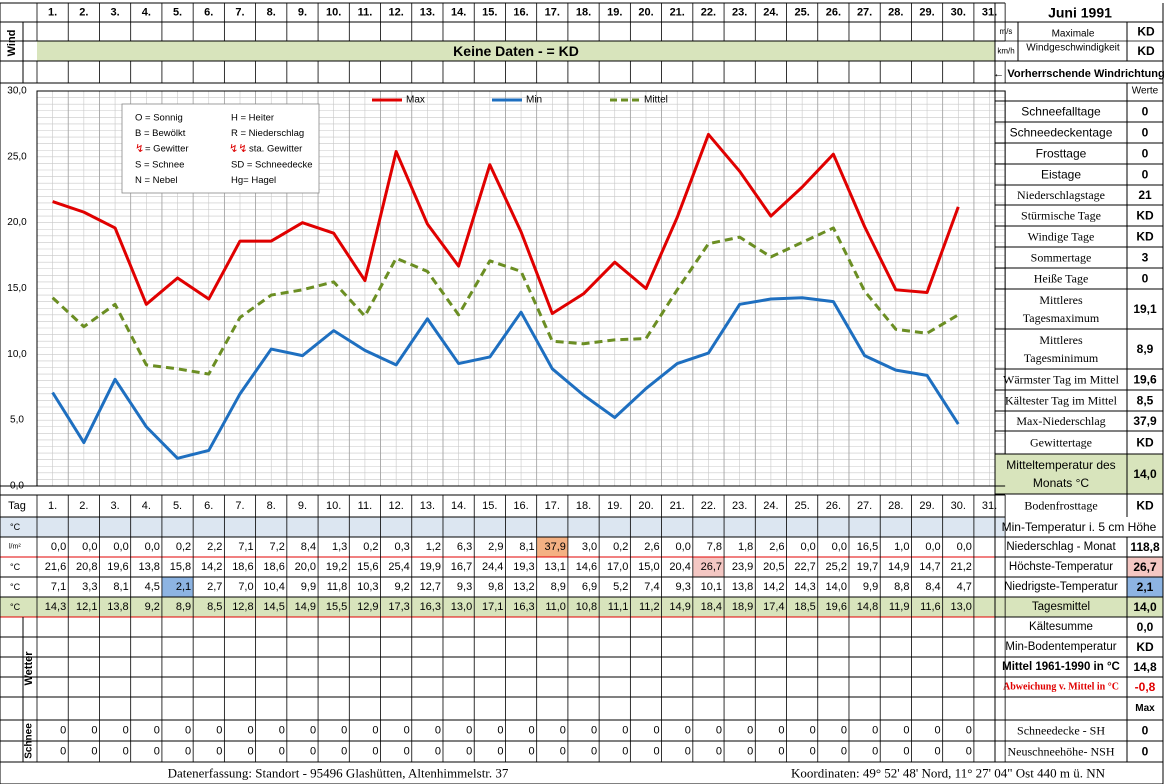 The height and width of the screenshot is (784, 1165). What do you see at coordinates (895, 506) in the screenshot?
I see `day-number: 28.` at bounding box center [895, 506].